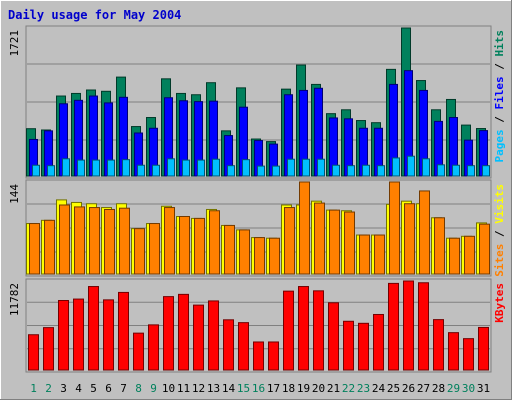  Describe the element at coordinates (93, 388) in the screenshot. I see `day-label-5: 5` at that location.